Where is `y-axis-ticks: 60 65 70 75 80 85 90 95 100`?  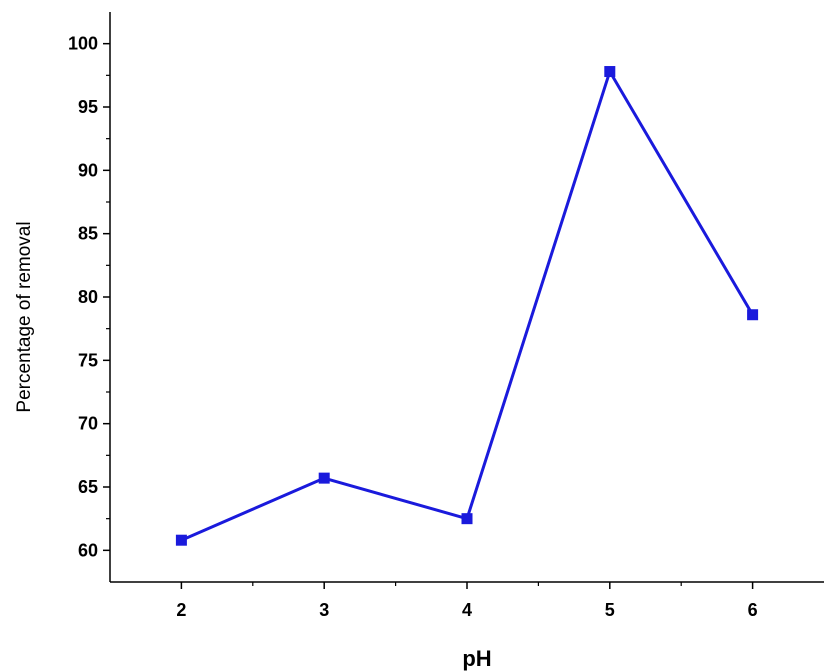
y-axis-ticks: 60 65 70 75 80 85 90 95 100 is located at coordinates (89, 297).